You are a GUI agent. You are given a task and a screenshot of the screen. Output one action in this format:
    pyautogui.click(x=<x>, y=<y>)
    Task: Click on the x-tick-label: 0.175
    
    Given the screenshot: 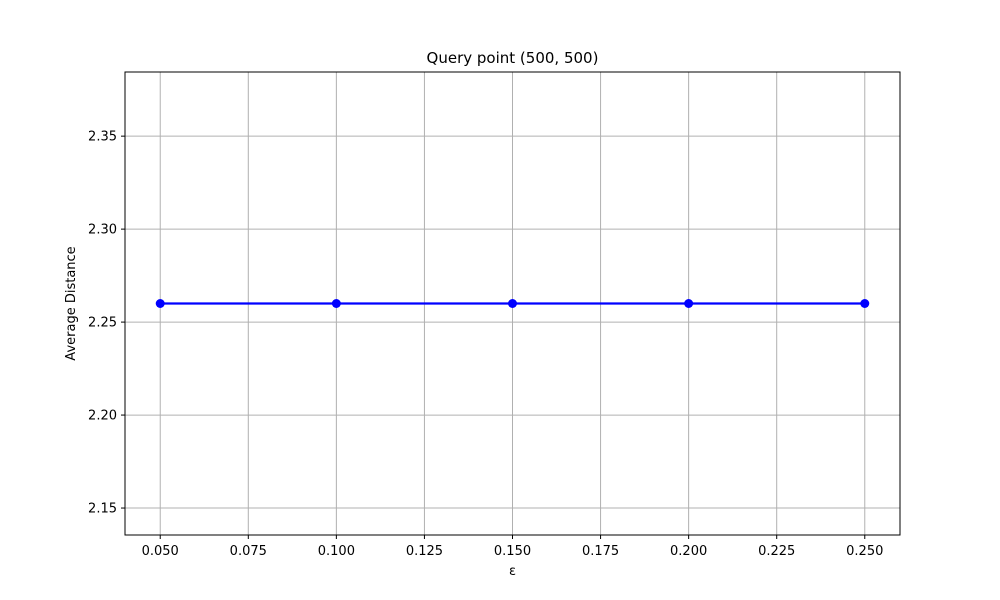 What is the action you would take?
    pyautogui.click(x=600, y=551)
    